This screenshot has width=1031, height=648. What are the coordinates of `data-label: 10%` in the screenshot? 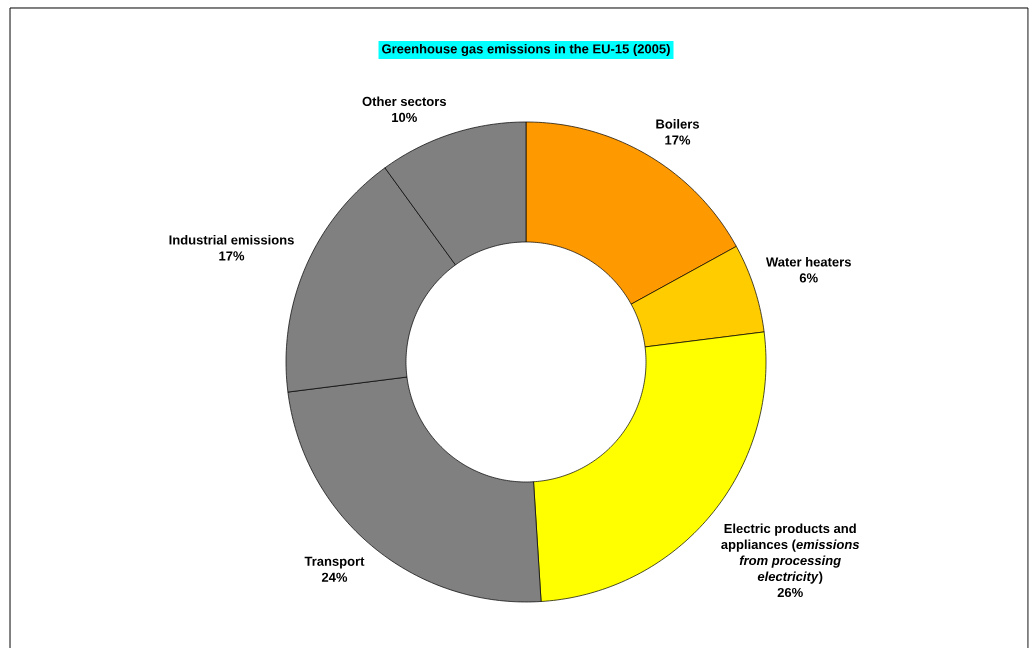 It's located at (404, 117).